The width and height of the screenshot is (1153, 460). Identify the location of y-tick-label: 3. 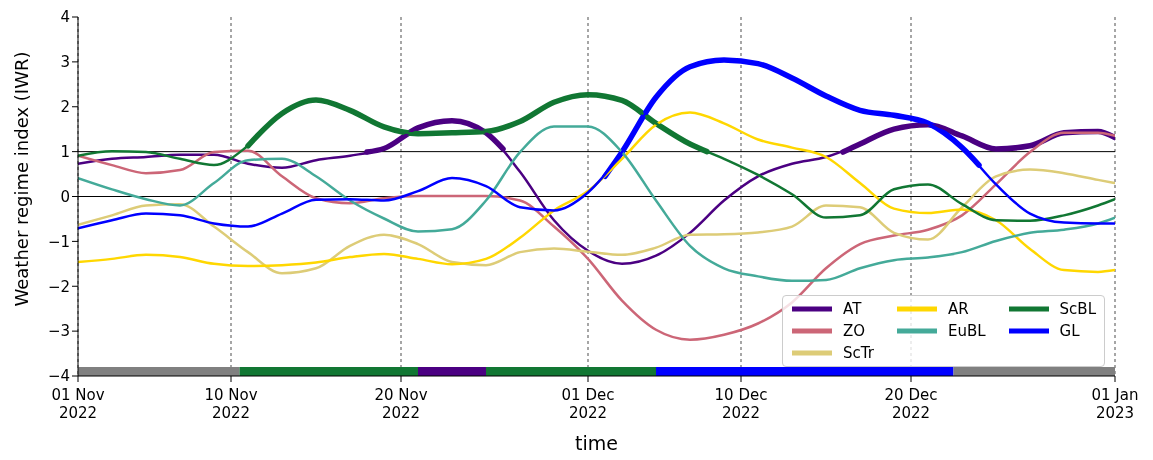
(65, 62).